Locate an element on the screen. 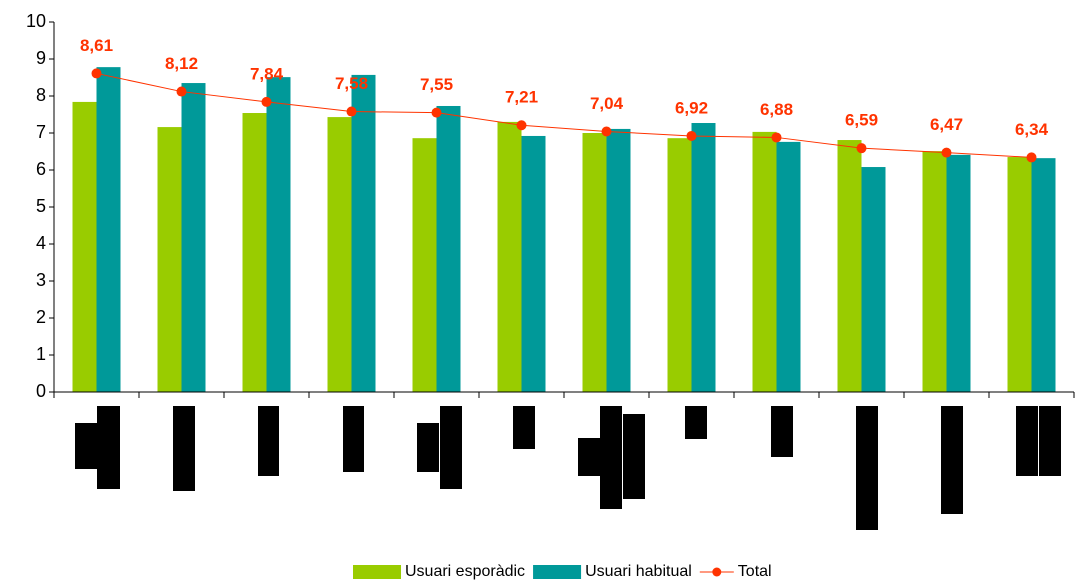 This screenshot has width=1076, height=583. legend-label: Usuari esporàdic is located at coordinates (465, 571).